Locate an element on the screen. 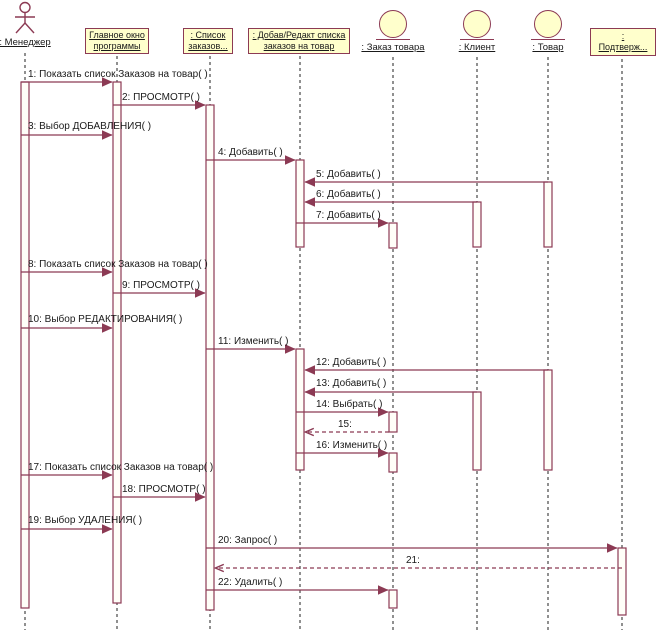 Image resolution: width=669 pixels, height=632 pixels. message-label-6: 6: Добавить( ) is located at coordinates (348, 194).